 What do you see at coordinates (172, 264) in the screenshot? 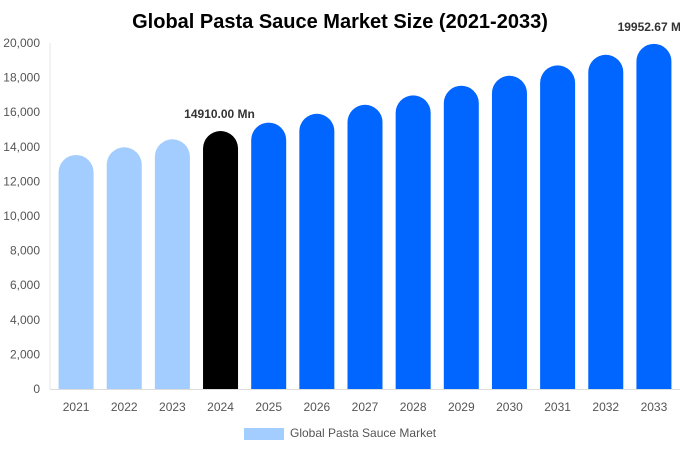
I see `bar-2023` at bounding box center [172, 264].